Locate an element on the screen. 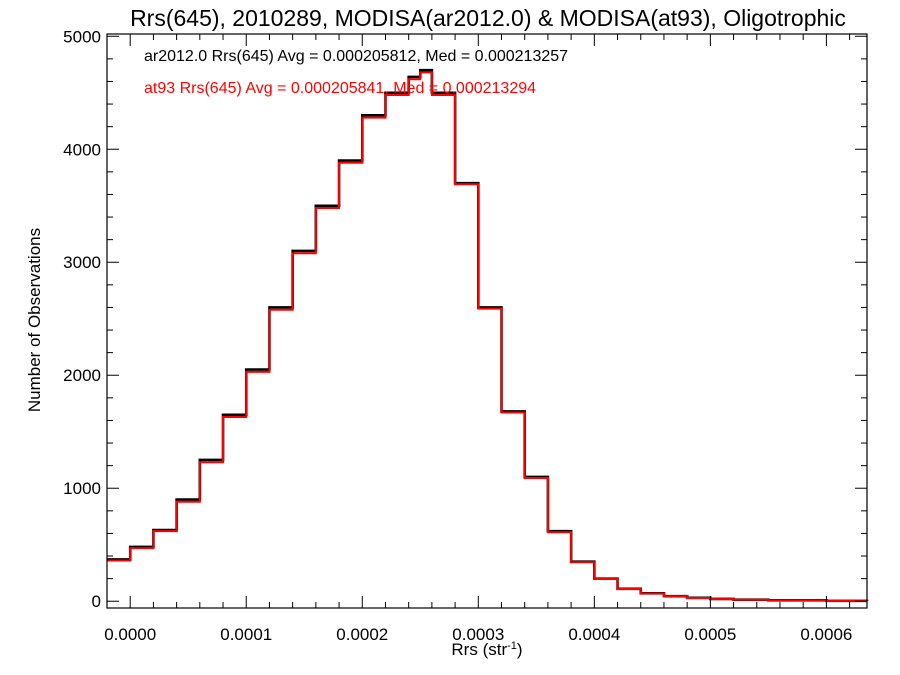  x-tick-label: 0.0003 is located at coordinates (478, 634).